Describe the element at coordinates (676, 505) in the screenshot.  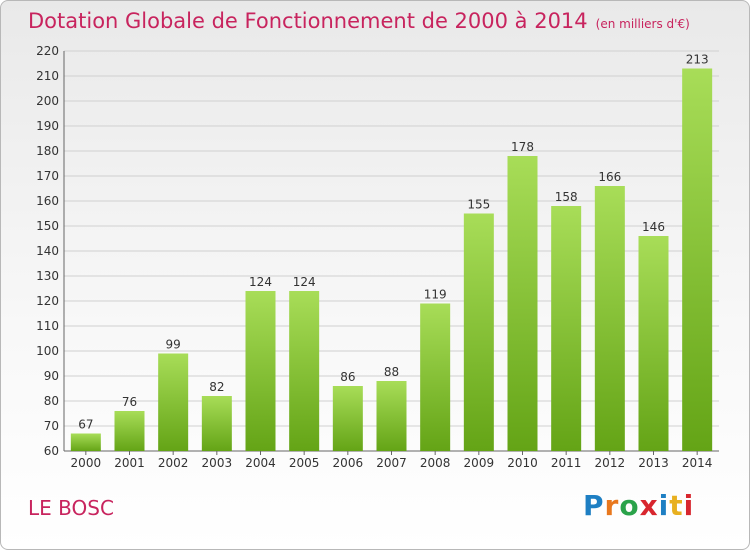
I see `logo-letter: t` at that location.